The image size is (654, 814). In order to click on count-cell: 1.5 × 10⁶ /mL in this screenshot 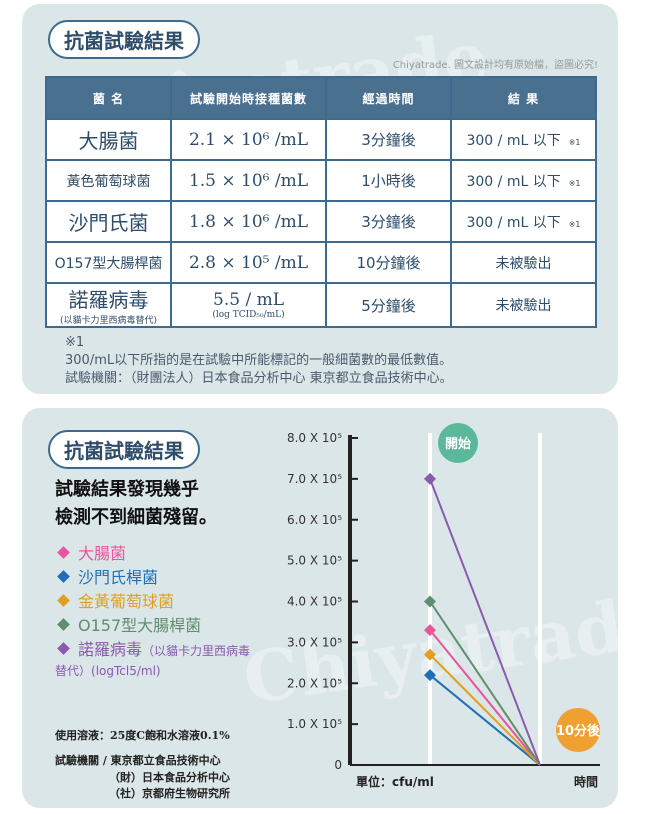, I will do `click(248, 180)`.